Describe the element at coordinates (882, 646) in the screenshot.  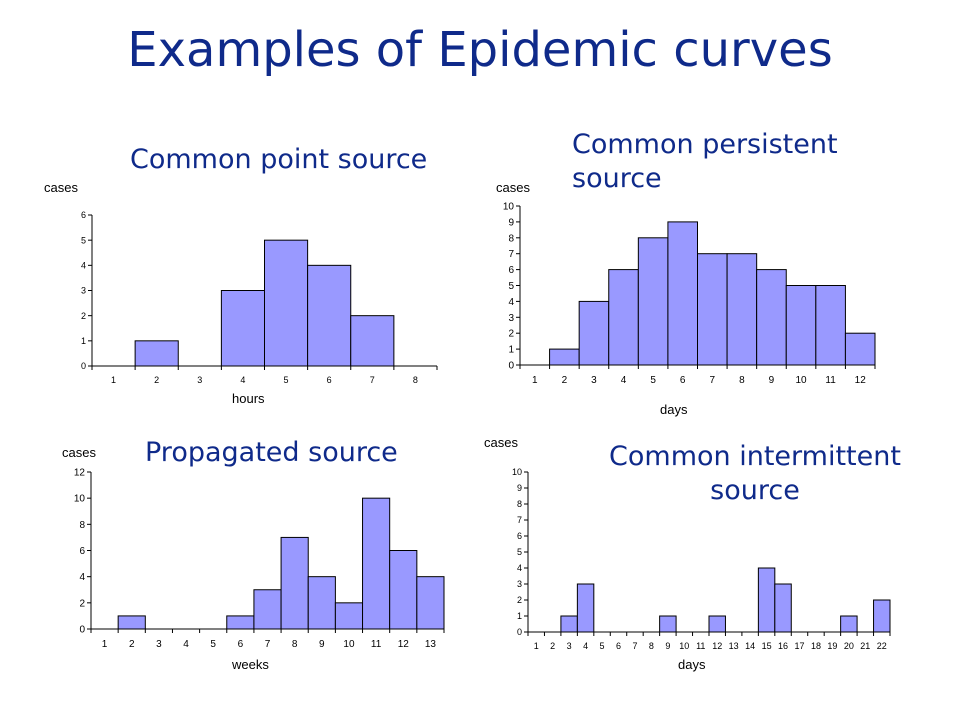
I see `x-tick-label: 22` at that location.